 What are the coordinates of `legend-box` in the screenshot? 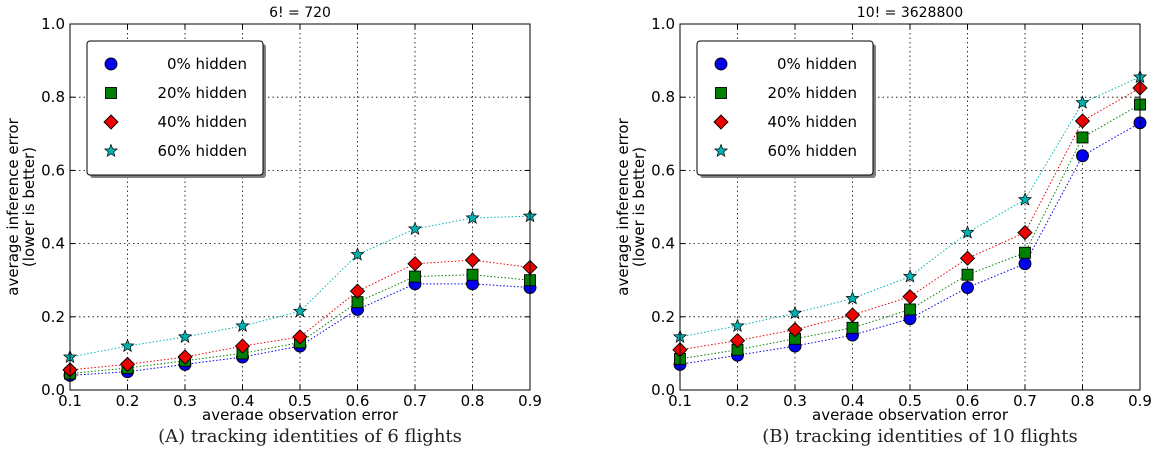 It's located at (785, 108).